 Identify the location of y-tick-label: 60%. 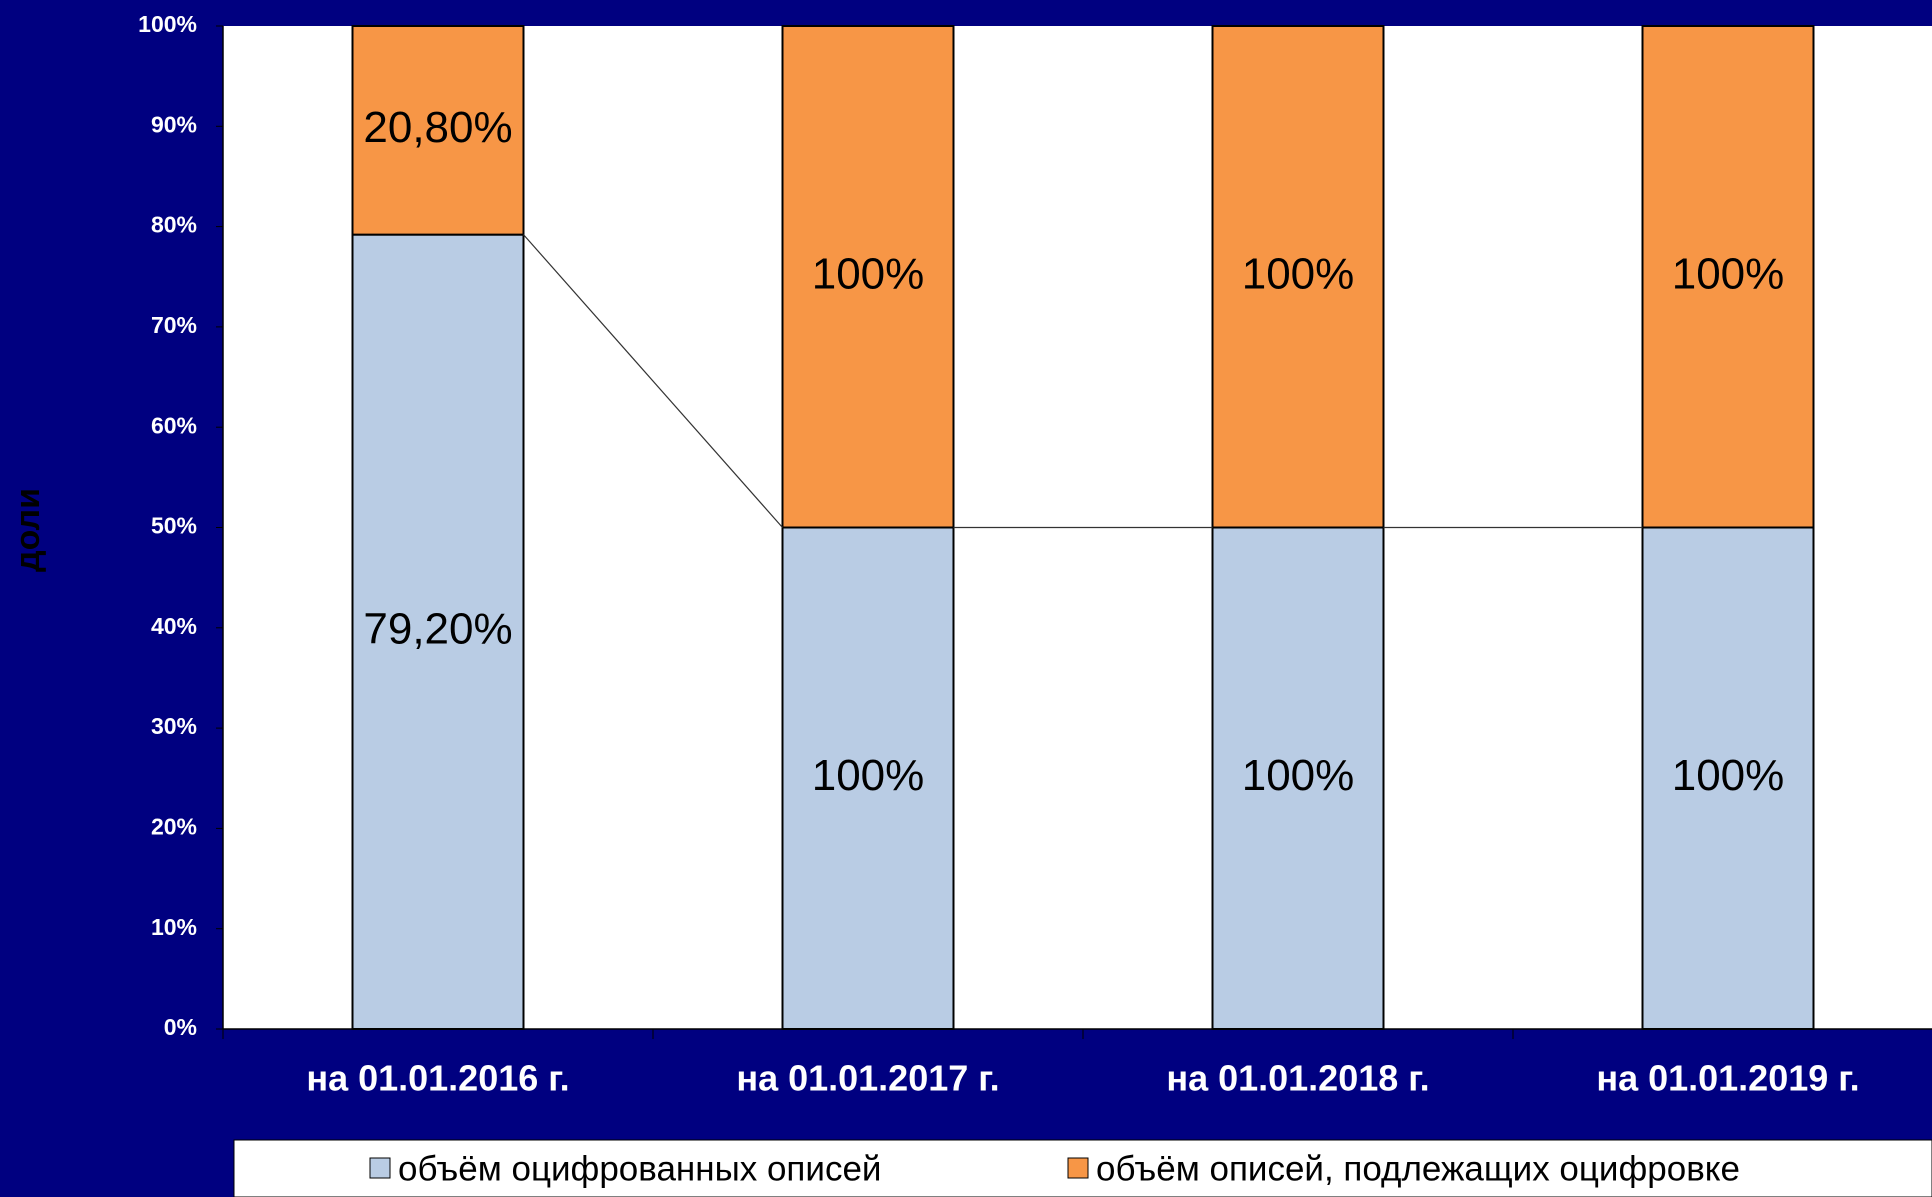
(174, 425).